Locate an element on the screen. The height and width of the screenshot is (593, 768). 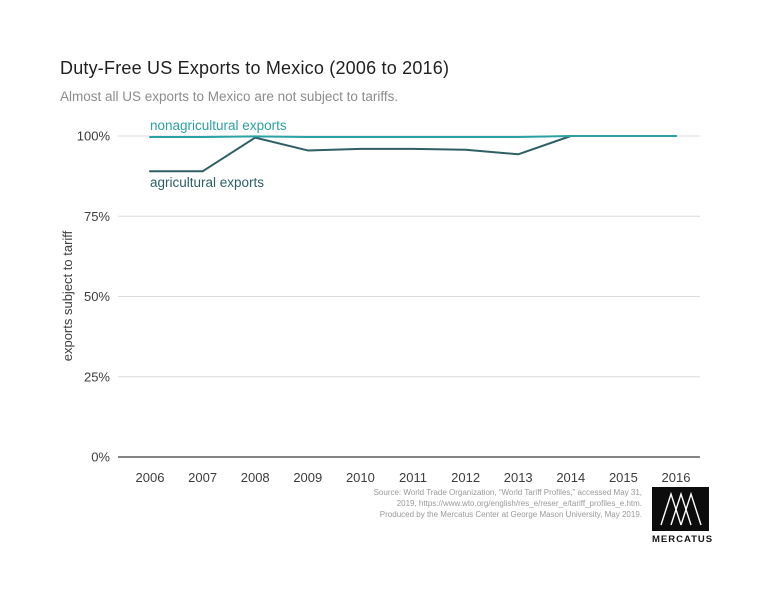
mercatus-logo: MERCATUS is located at coordinates (683, 516).